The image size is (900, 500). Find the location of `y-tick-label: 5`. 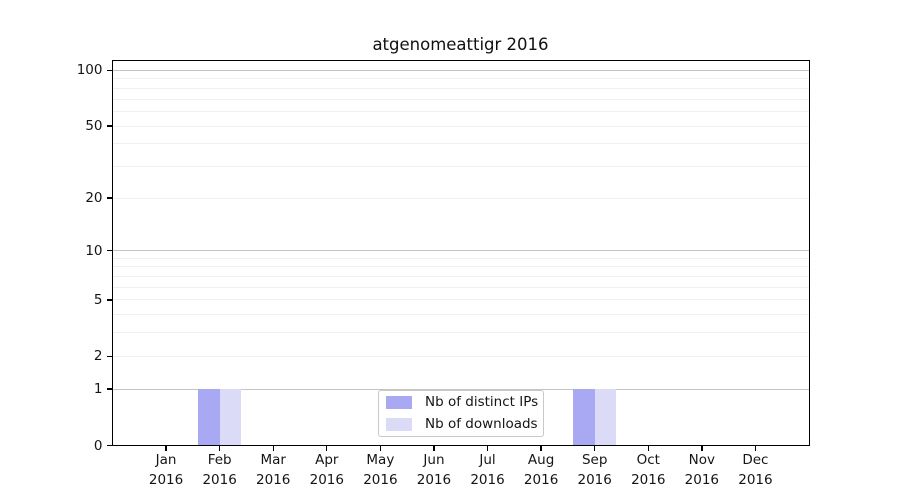

y-tick-label: 5 is located at coordinates (98, 299).